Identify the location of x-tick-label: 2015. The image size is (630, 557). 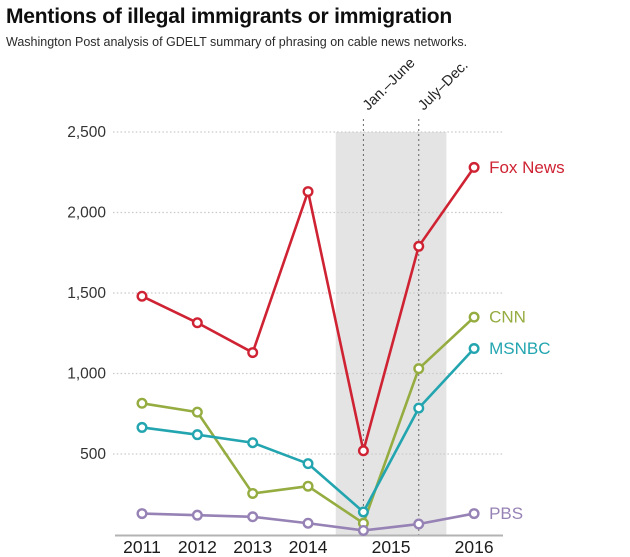
(391, 547).